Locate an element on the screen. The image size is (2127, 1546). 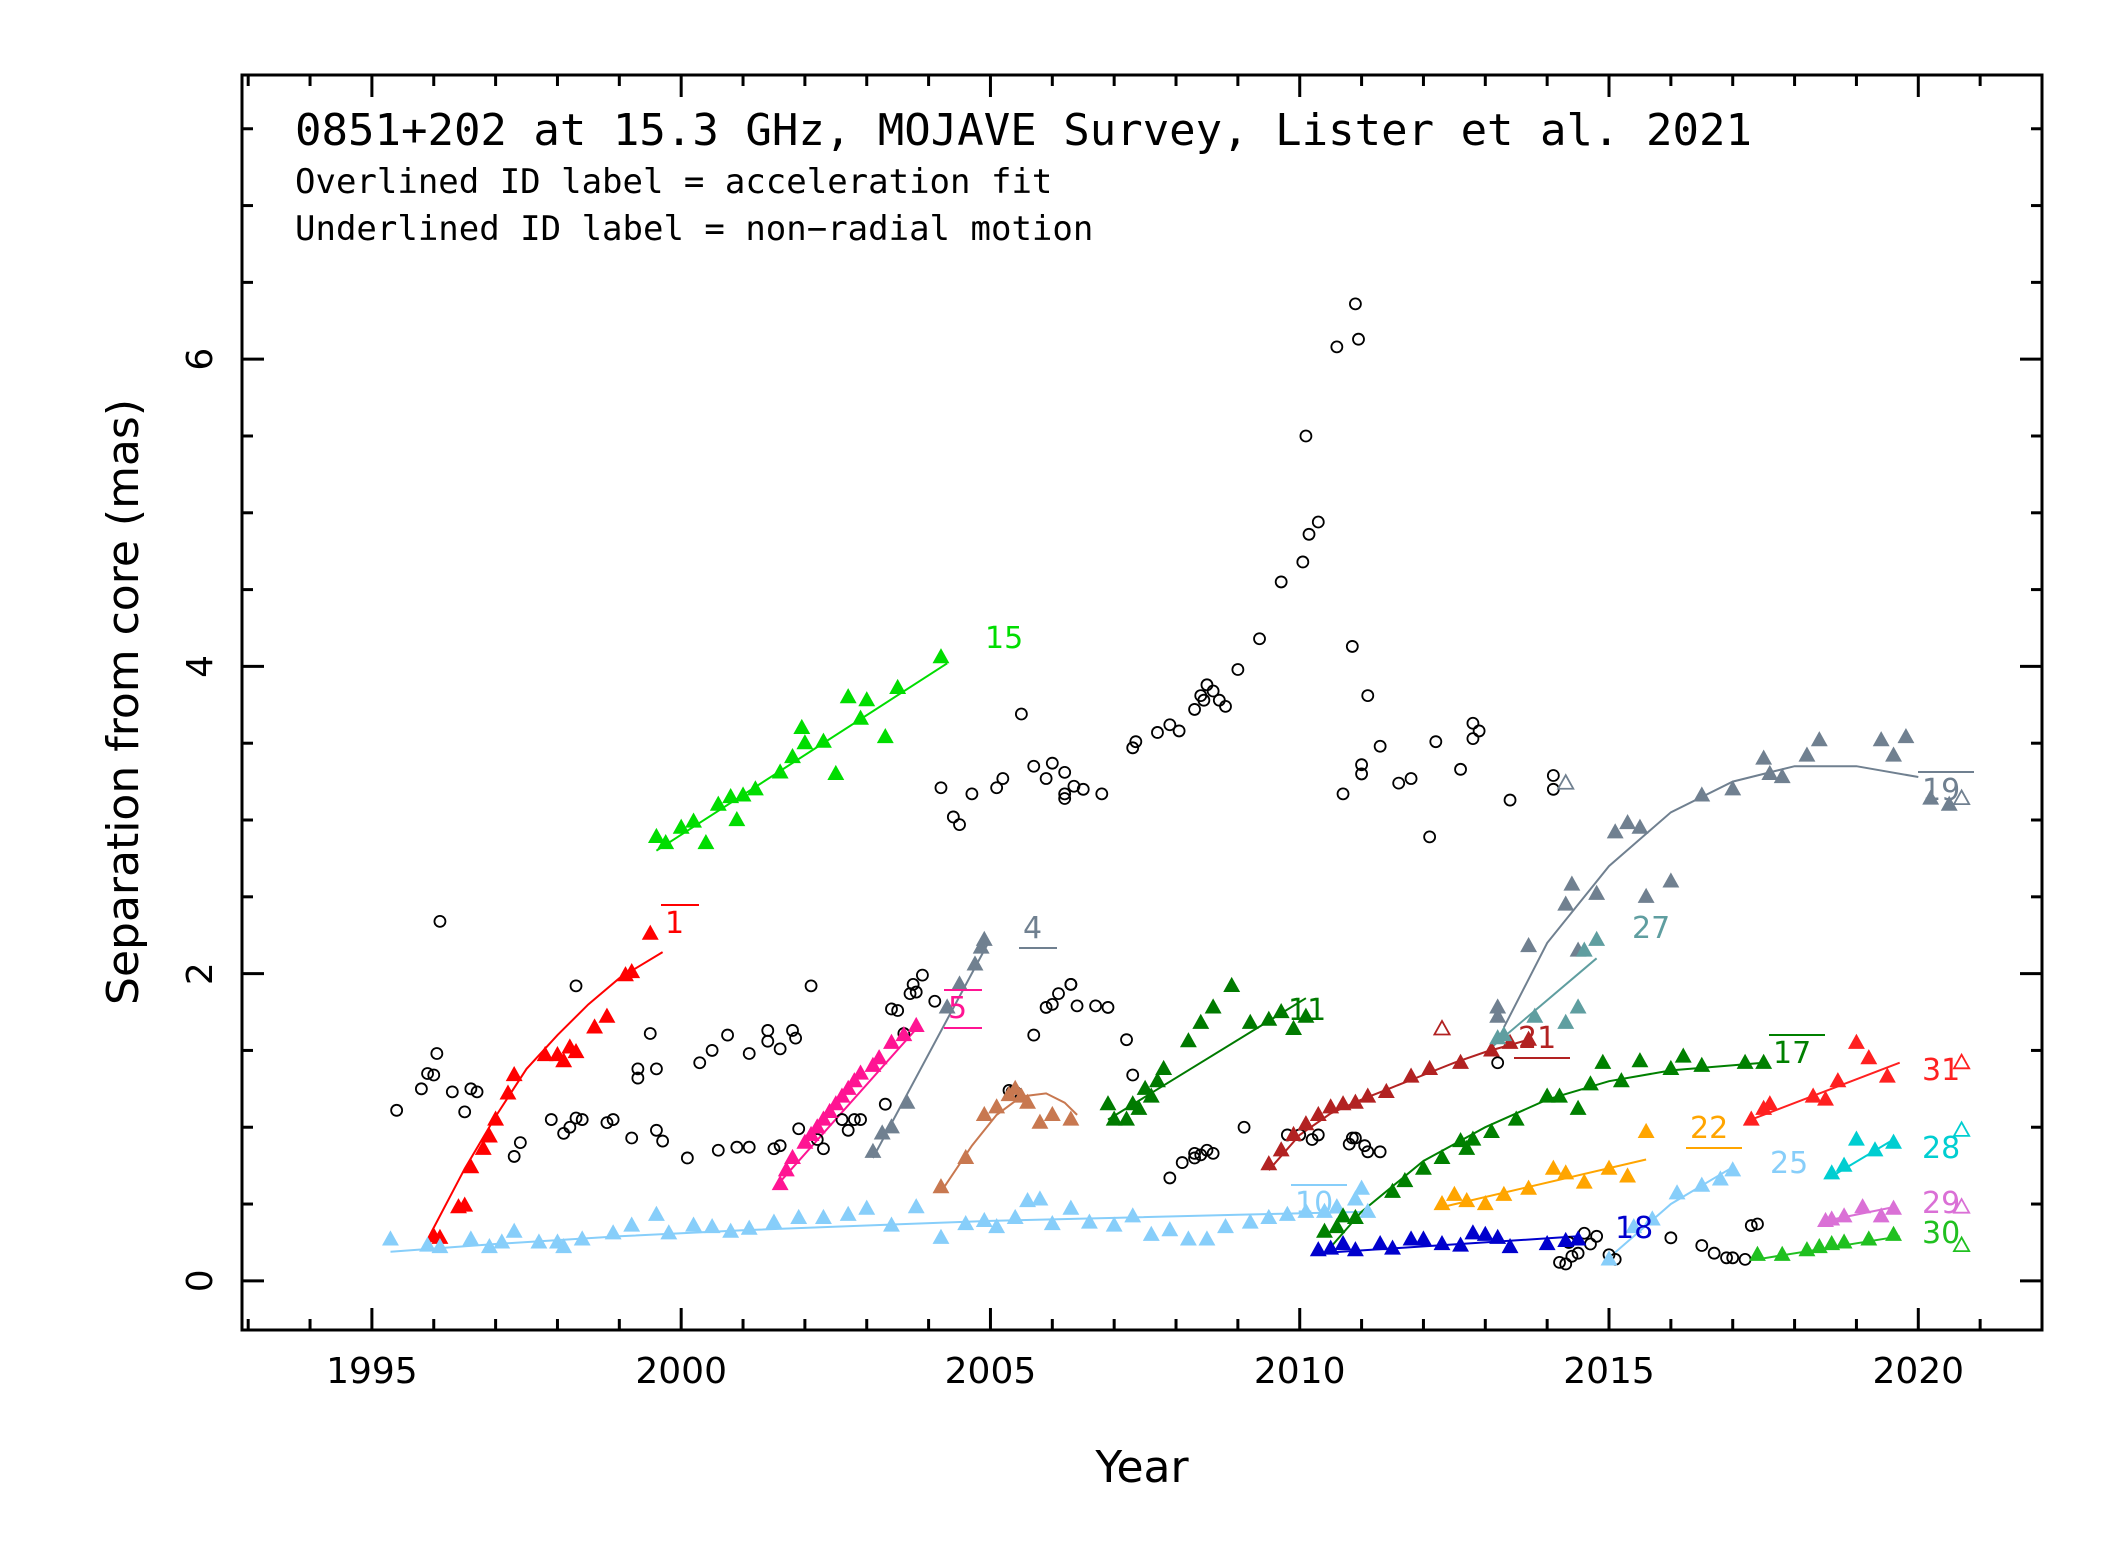
open-triangle-point is located at coordinates (1442, 1027).